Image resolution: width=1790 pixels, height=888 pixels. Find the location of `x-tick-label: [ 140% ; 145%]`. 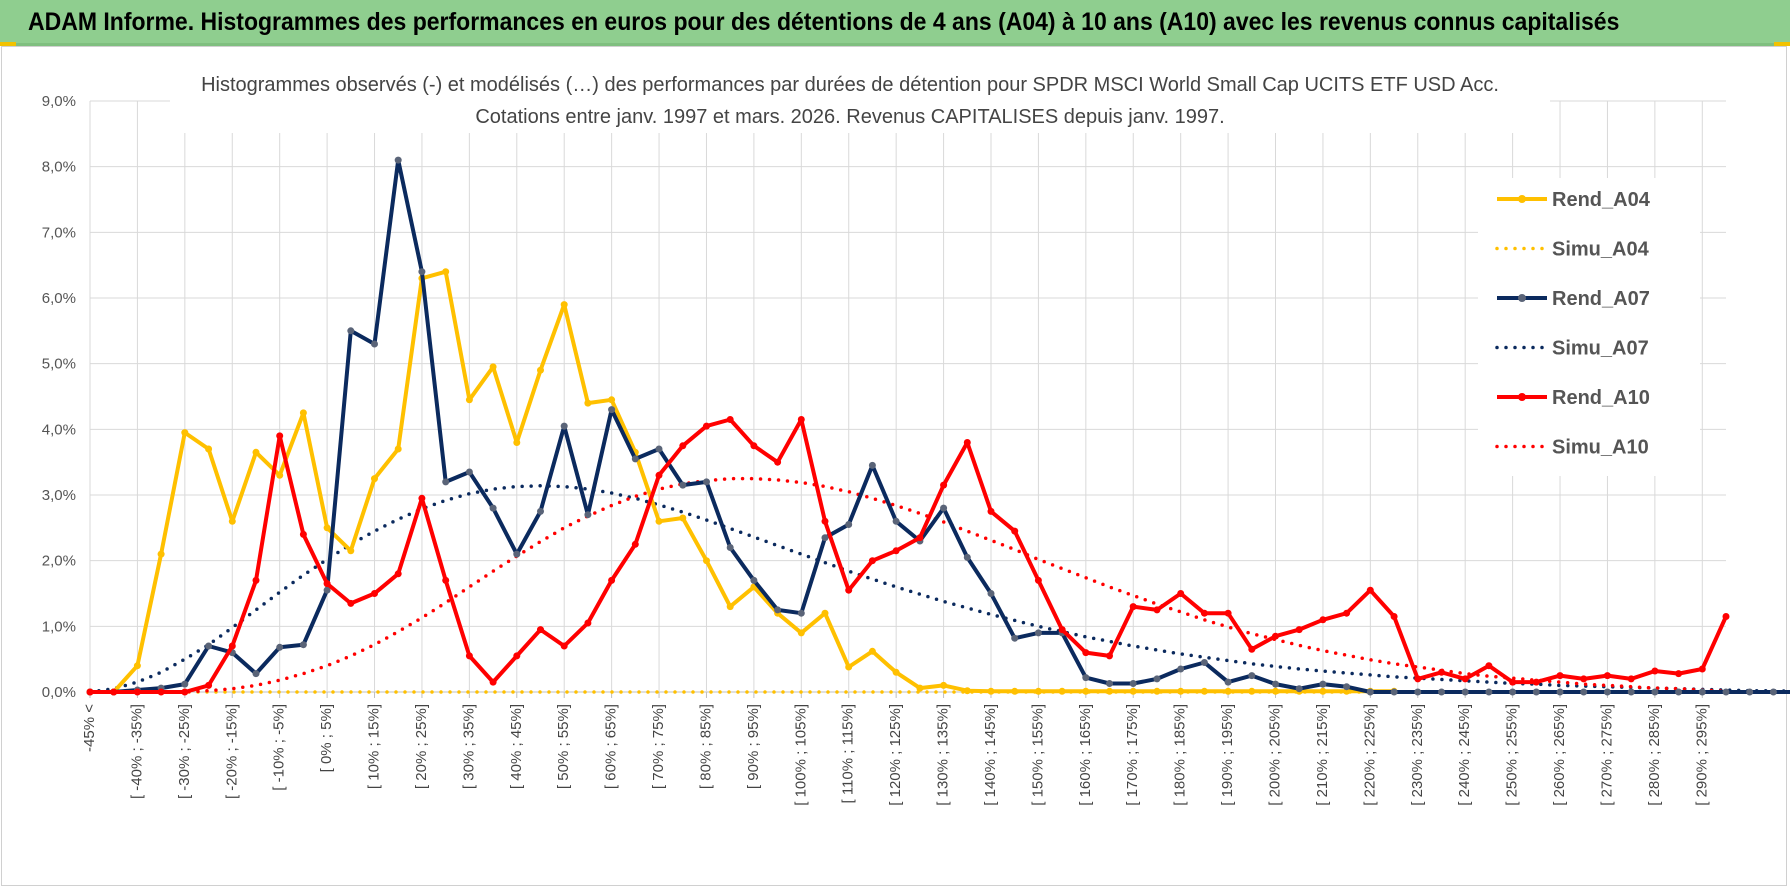

x-tick-label: [ 140% ; 145%] is located at coordinates (990, 755).